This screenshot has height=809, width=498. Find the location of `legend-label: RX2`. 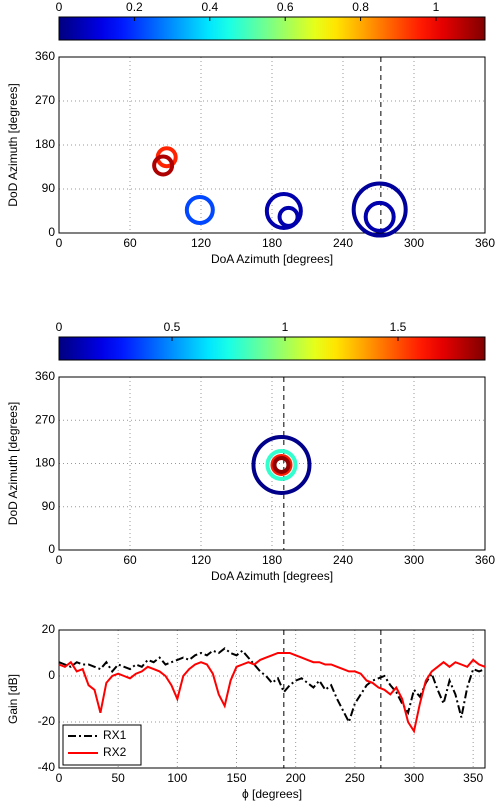

legend-label: RX2 is located at coordinates (115, 752).